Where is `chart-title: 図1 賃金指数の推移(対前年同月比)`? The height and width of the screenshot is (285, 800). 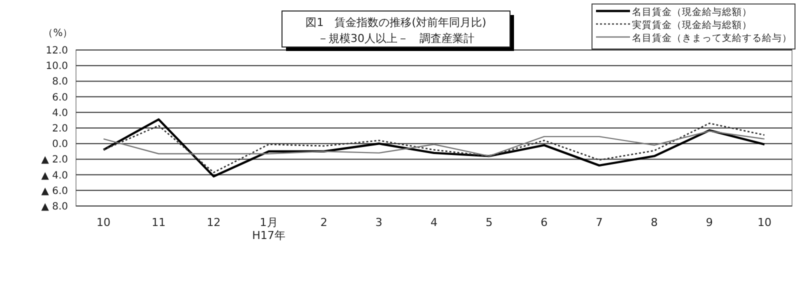
chart-title: 図1 賃金指数の推移(対前年同月比) is located at coordinates (396, 22).